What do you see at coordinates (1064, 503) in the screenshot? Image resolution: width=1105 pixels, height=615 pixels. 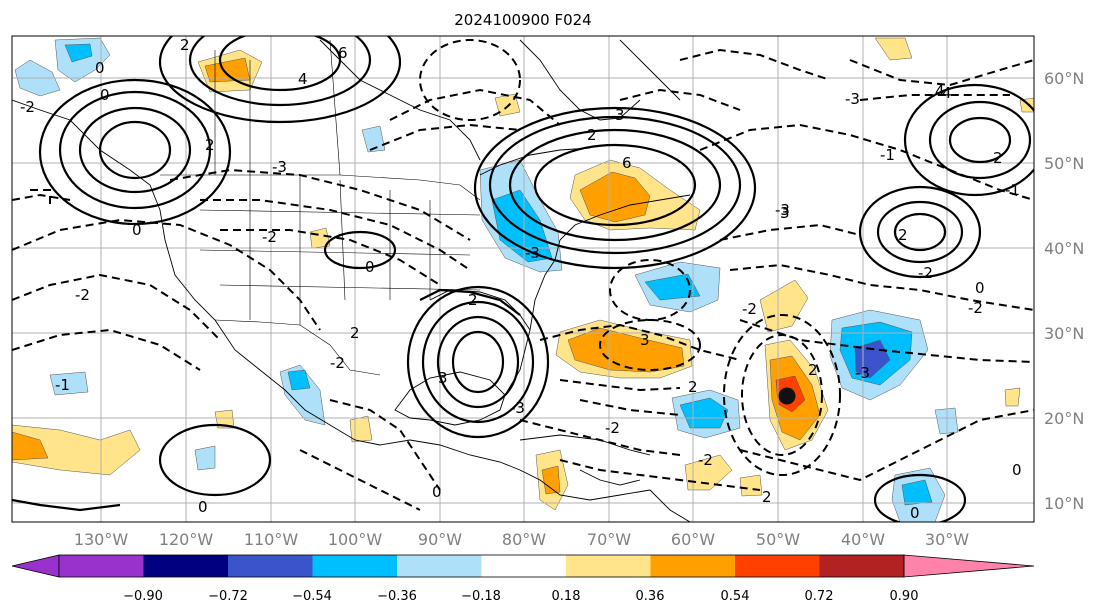 I see `lat-label: 10°N` at bounding box center [1064, 503].